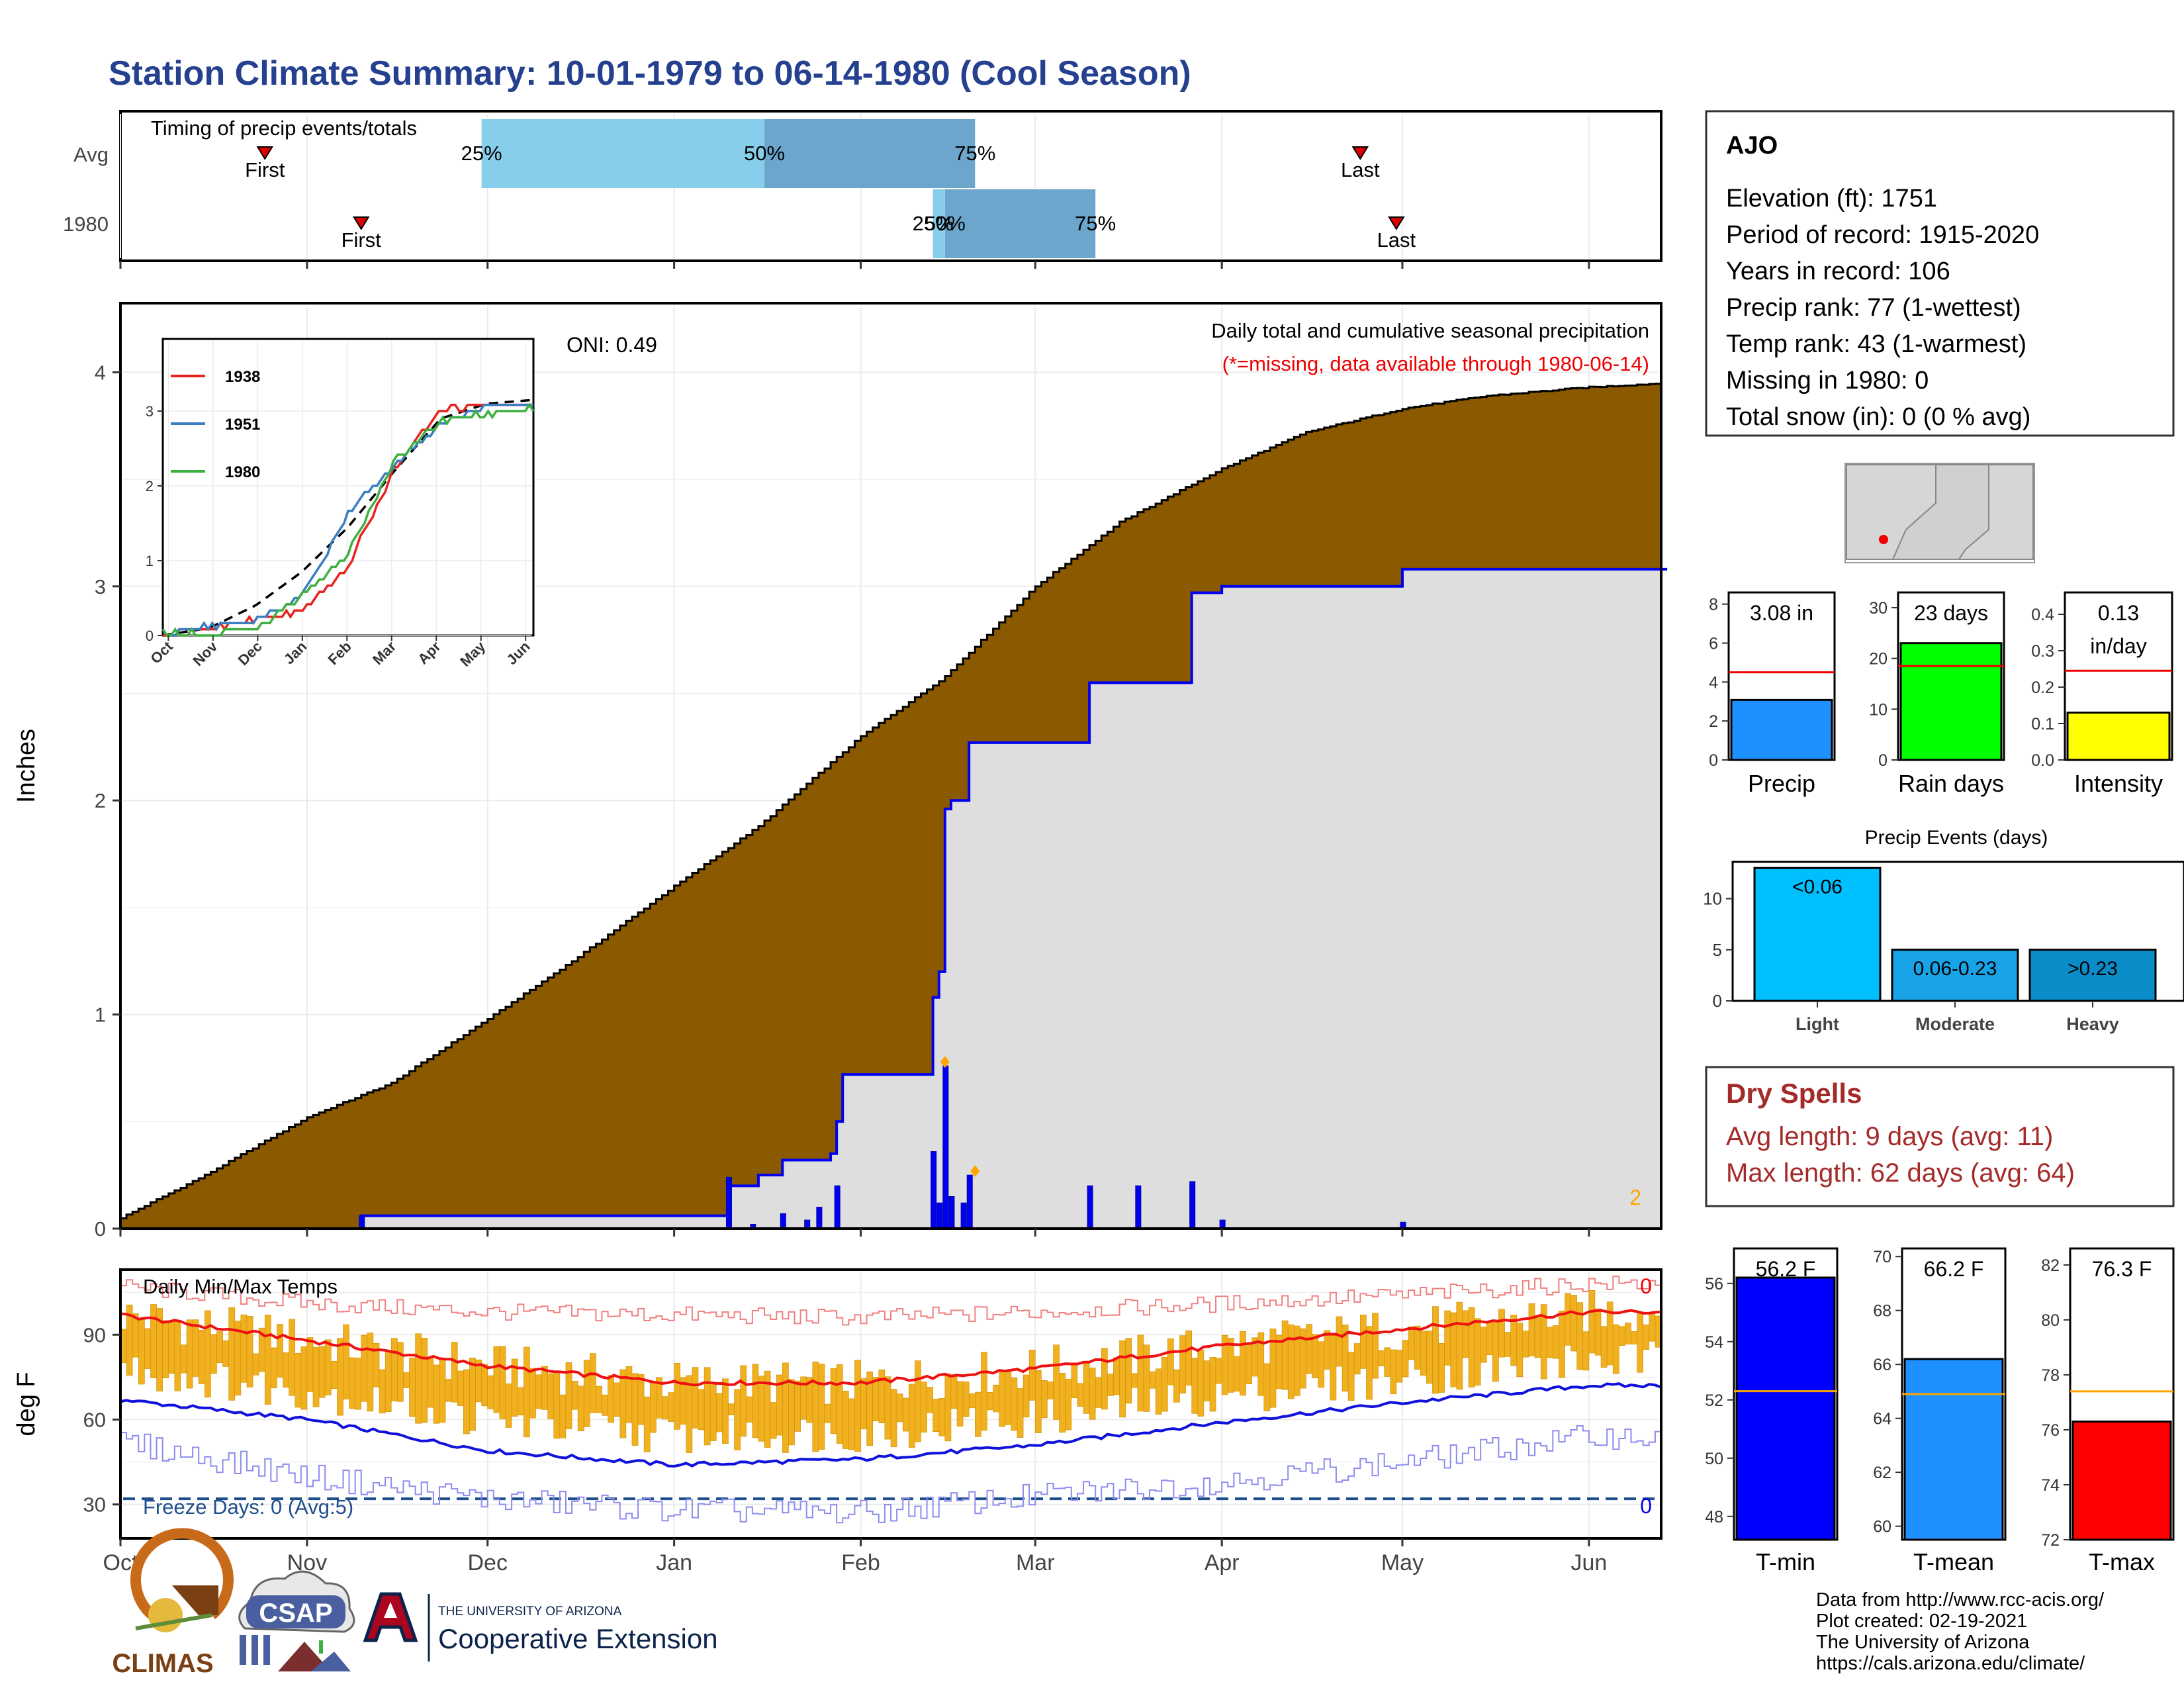 The image size is (2184, 1688). What do you see at coordinates (2118, 736) in the screenshot?
I see `mini-bar-value-bar` at bounding box center [2118, 736].